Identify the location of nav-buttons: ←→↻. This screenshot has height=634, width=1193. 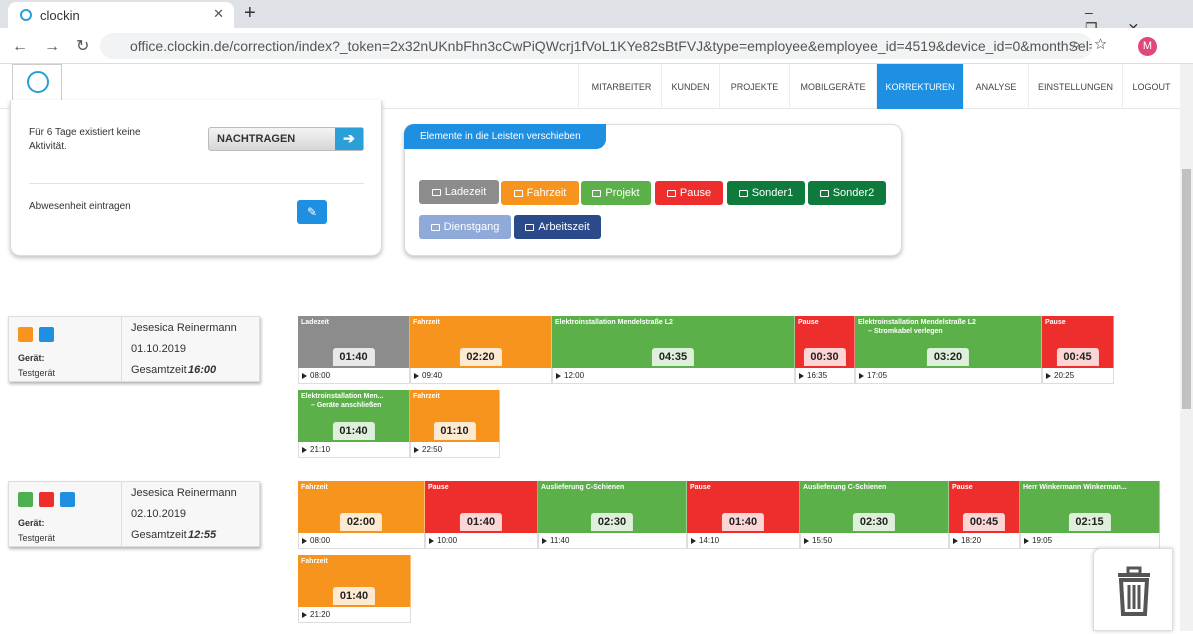
(59, 46).